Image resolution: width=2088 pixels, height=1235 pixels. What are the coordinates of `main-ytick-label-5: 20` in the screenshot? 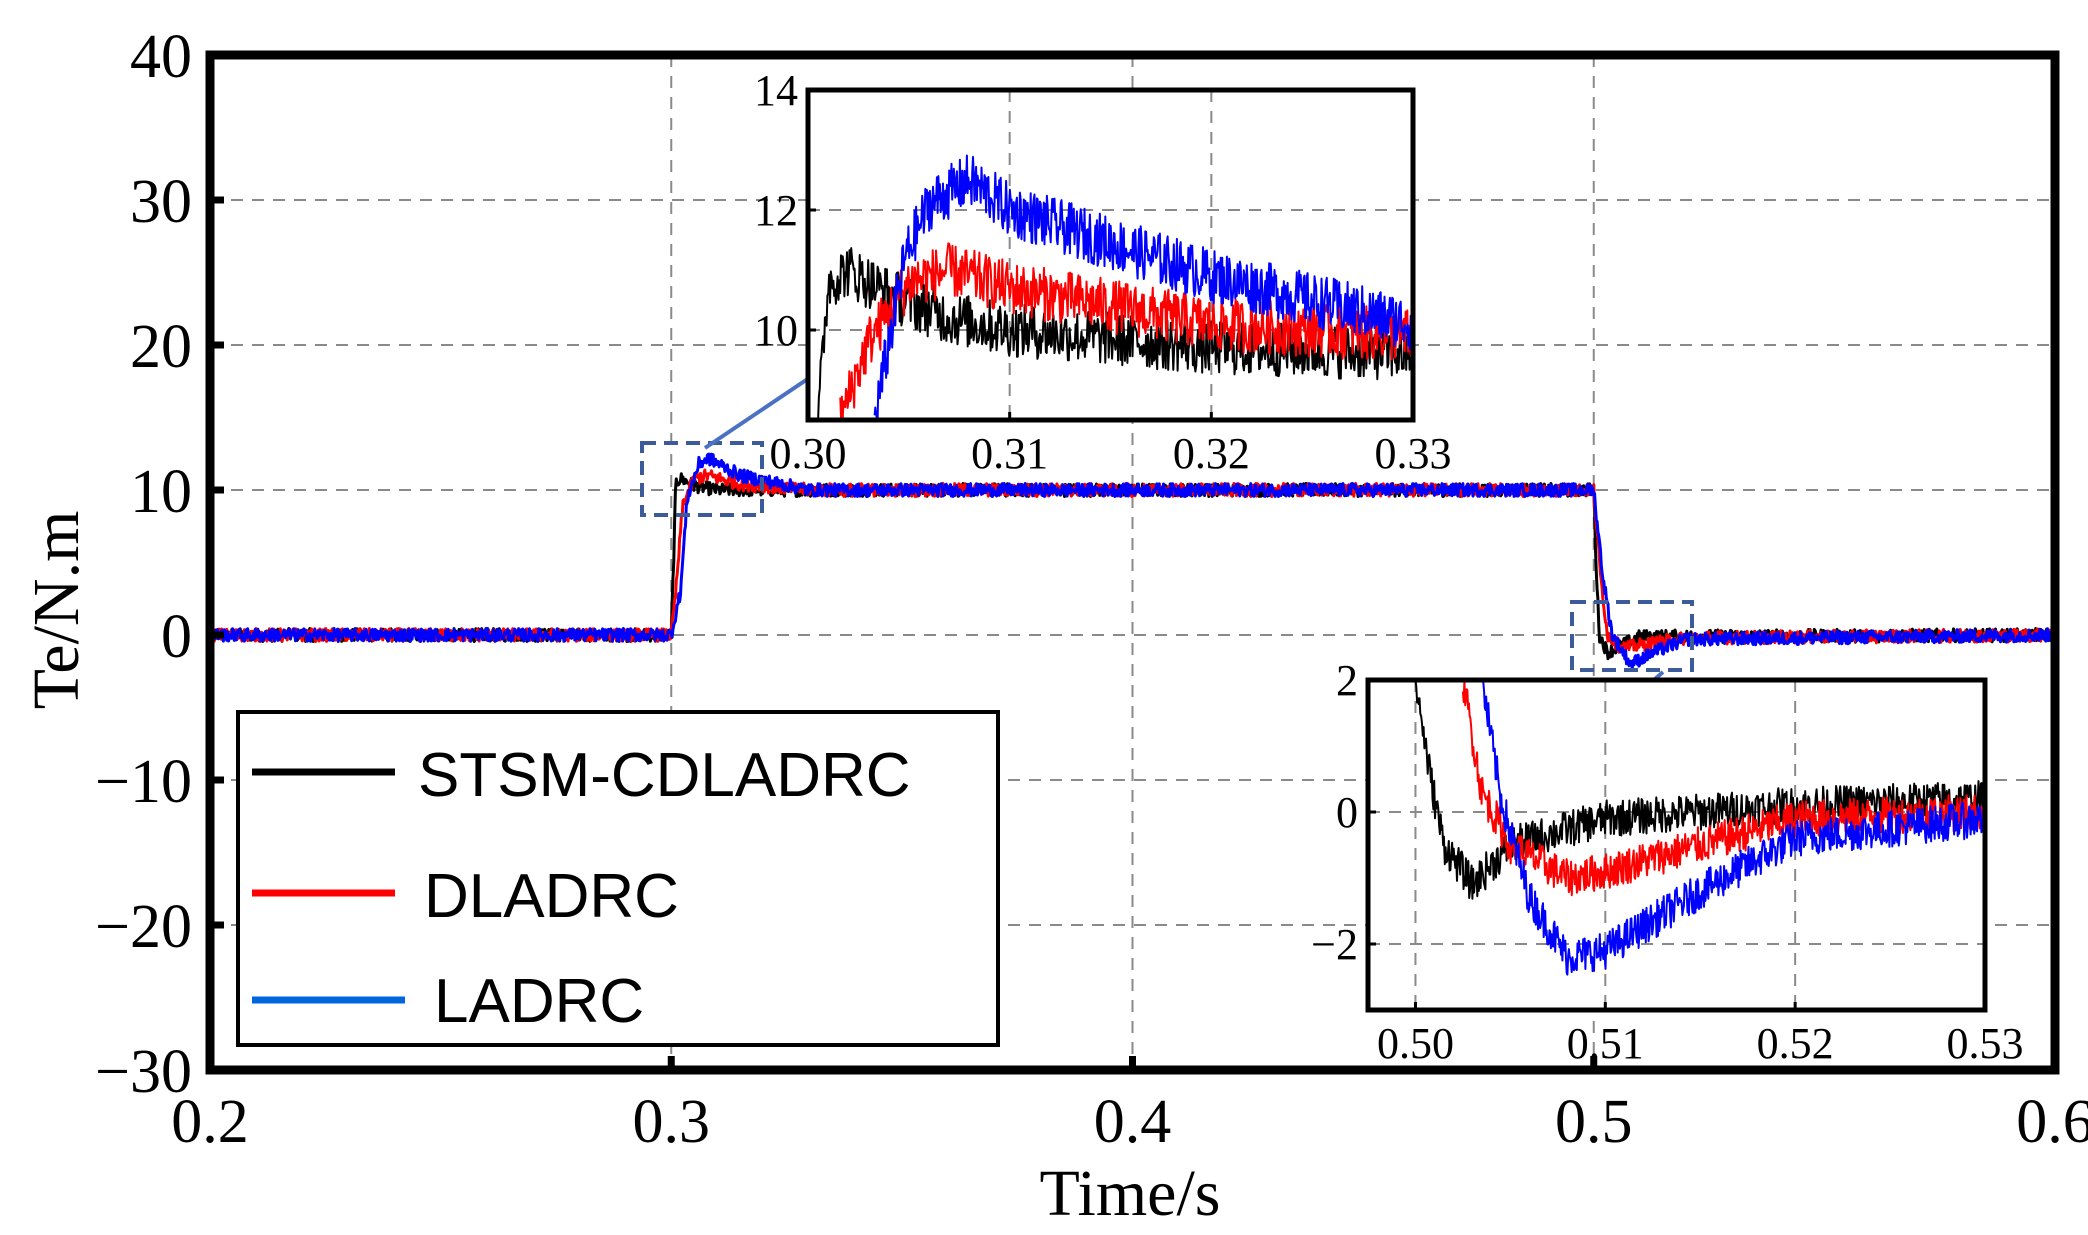 It's located at (161, 347).